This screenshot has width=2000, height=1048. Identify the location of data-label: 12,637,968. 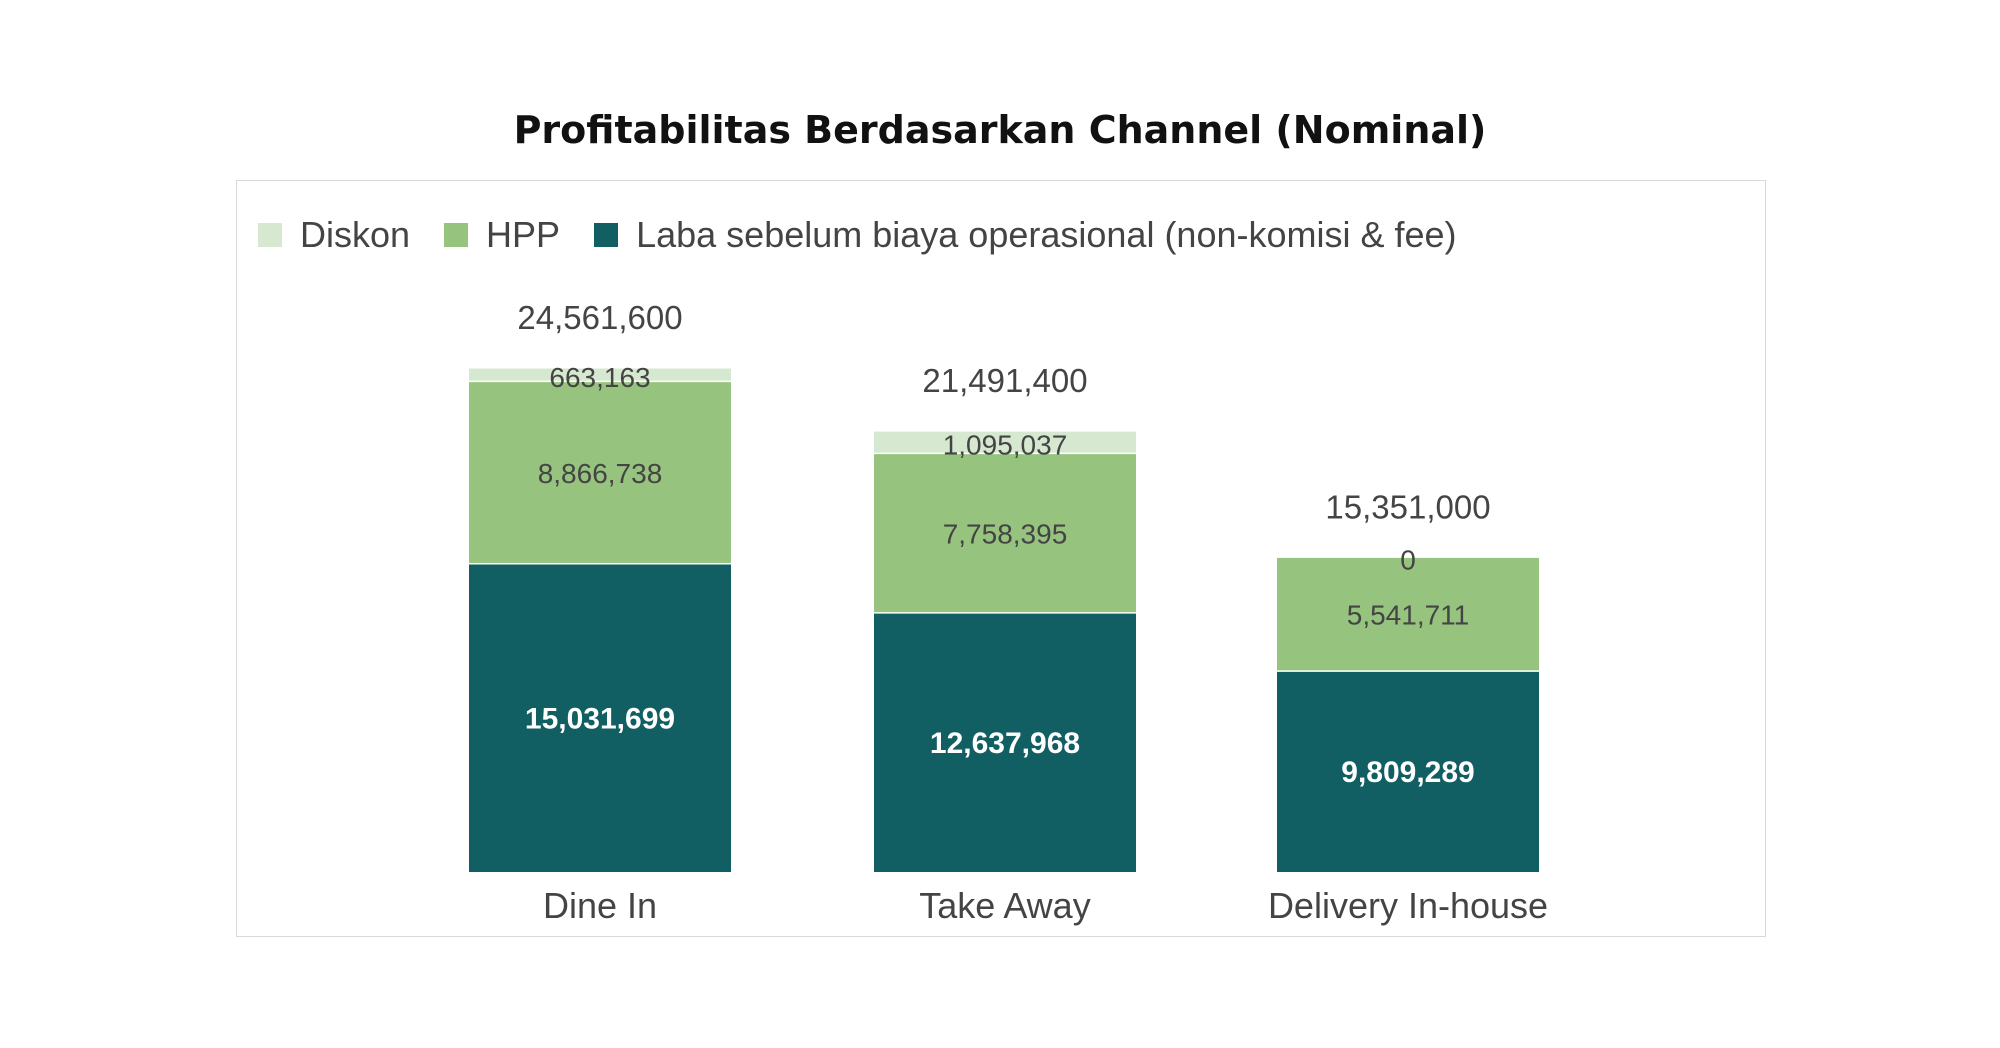
(1005, 743).